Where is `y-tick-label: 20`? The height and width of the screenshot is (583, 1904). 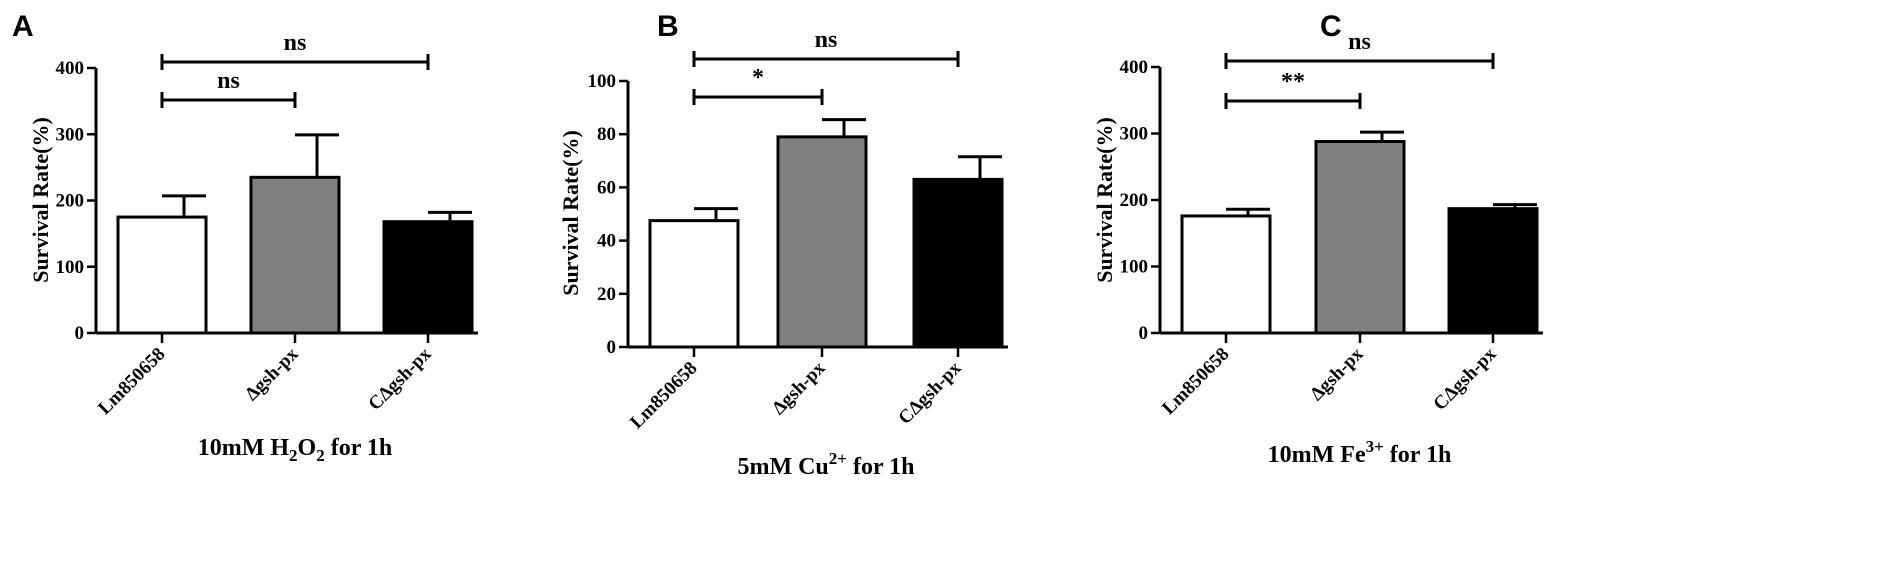
y-tick-label: 20 is located at coordinates (606, 294).